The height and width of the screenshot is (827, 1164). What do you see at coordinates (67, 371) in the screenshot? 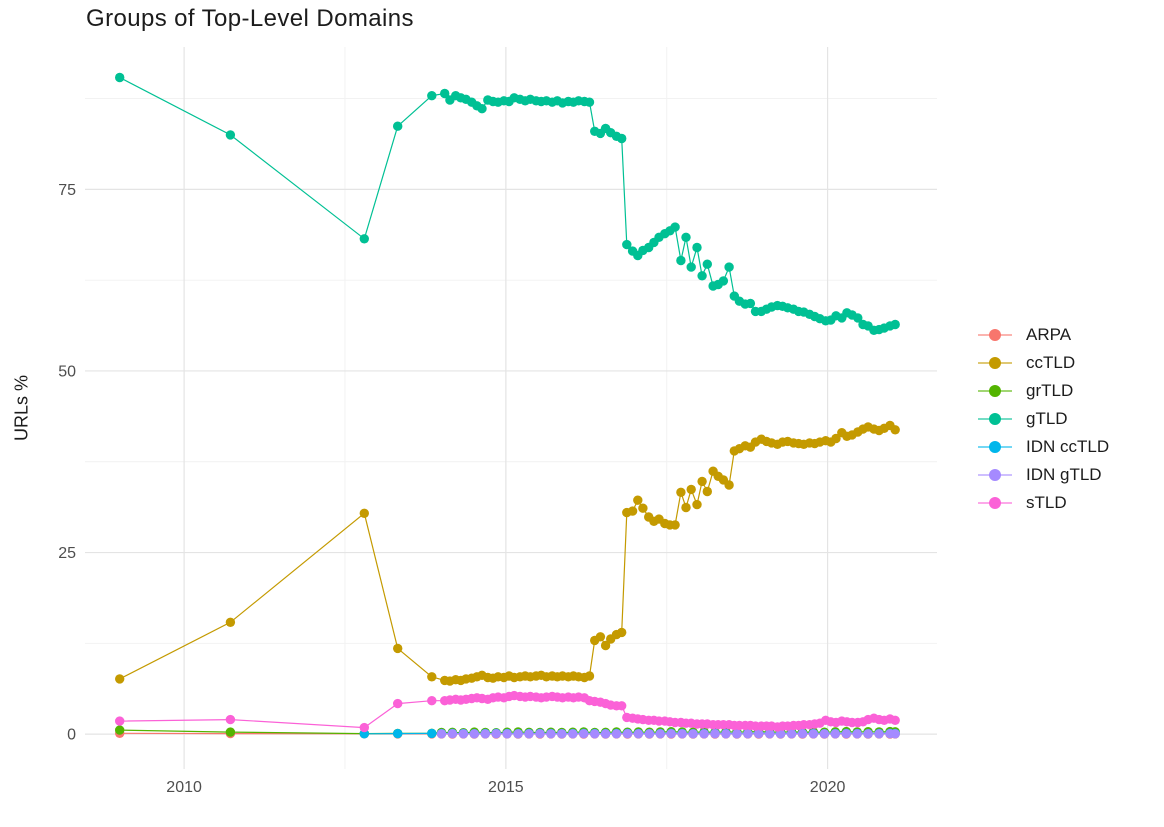
I see `y-tick-label: 50` at bounding box center [67, 371].